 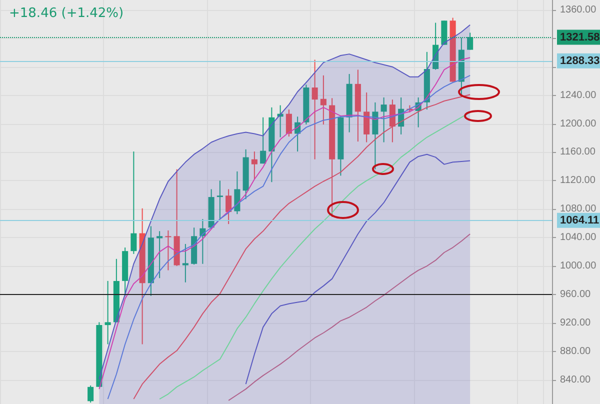 I want to click on y-tick-label: 1040.00, so click(x=578, y=238).